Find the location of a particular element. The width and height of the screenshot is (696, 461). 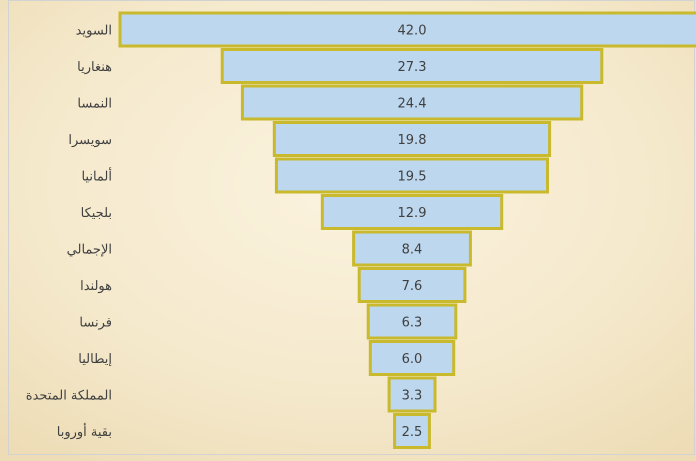

category-label: إيطاليا is located at coordinates (95, 359).